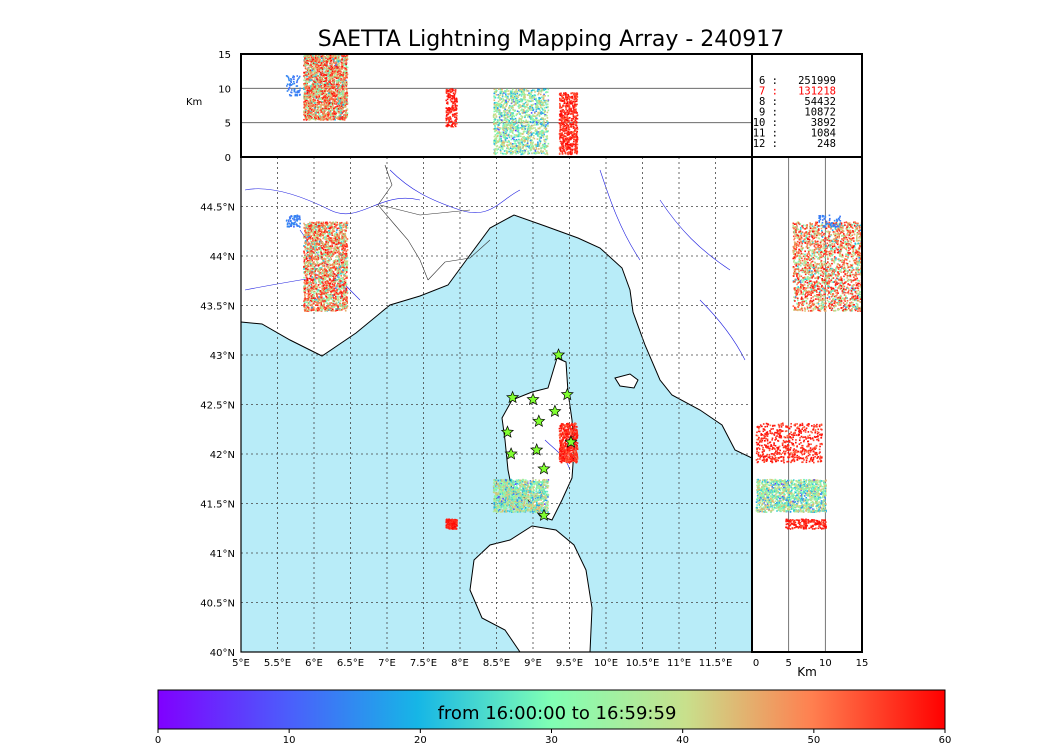 Image resolution: width=1050 pixels, height=750 pixels. What do you see at coordinates (539, 434) in the screenshot?
I see `station-markers` at bounding box center [539, 434].